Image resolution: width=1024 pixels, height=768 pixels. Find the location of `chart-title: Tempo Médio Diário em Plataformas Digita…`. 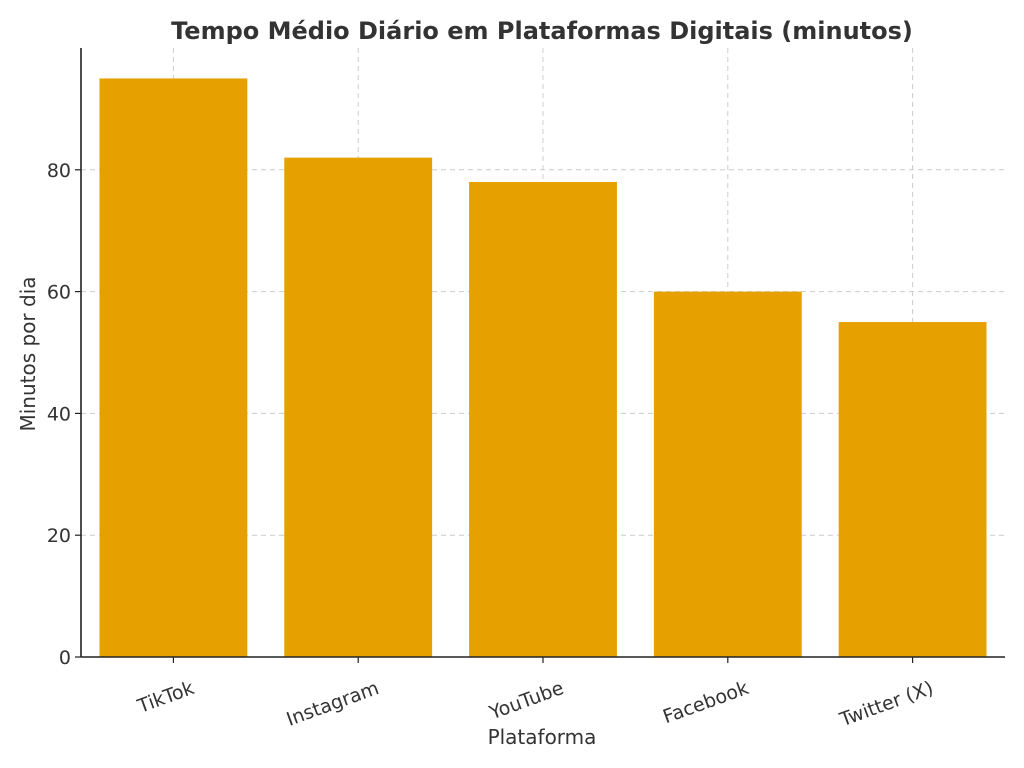

chart-title: Tempo Médio Diário em Plataformas Digita… is located at coordinates (542, 31).